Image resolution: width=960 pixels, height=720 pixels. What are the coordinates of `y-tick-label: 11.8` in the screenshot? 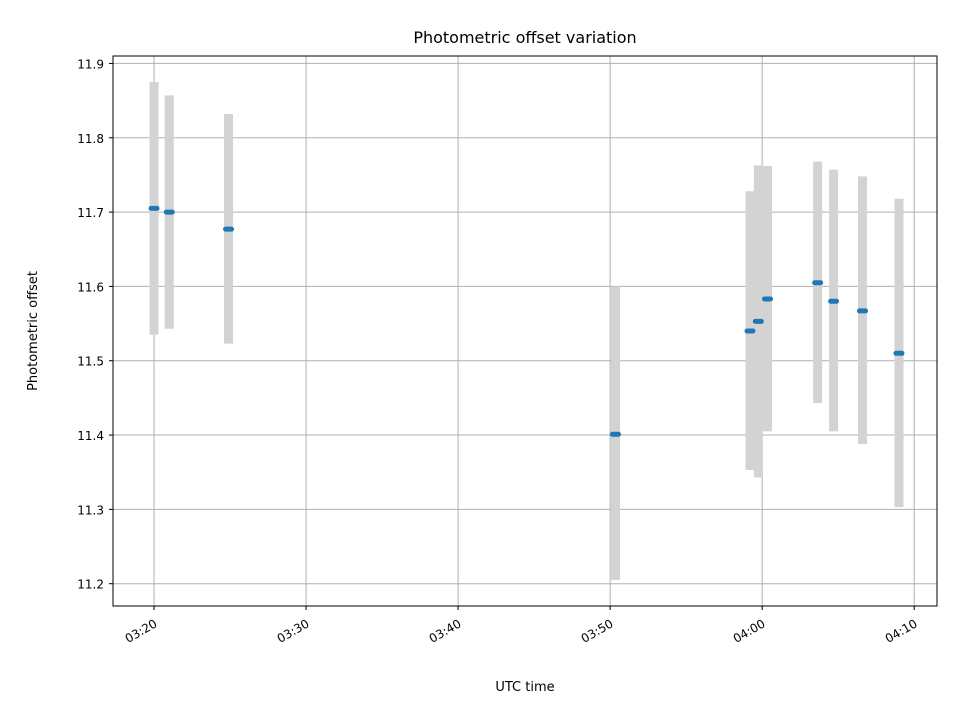 It's located at (90, 139).